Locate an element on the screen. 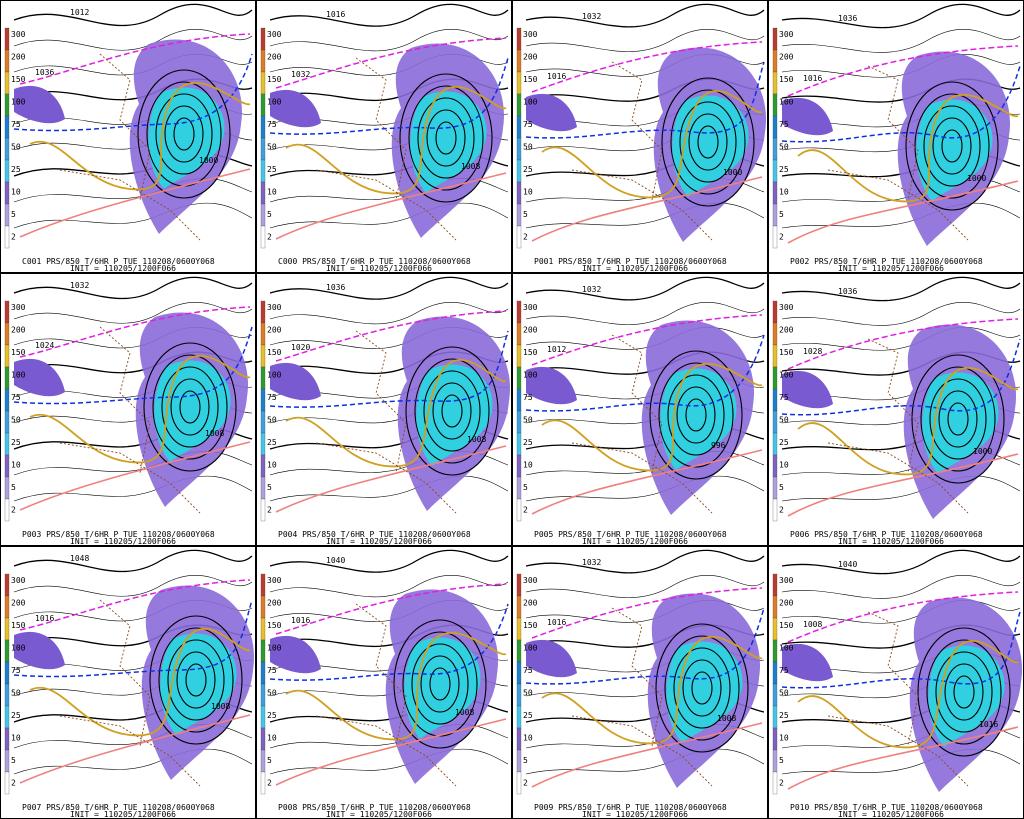  panel-init: INIT = 110205/1200F066 is located at coordinates (635, 814).